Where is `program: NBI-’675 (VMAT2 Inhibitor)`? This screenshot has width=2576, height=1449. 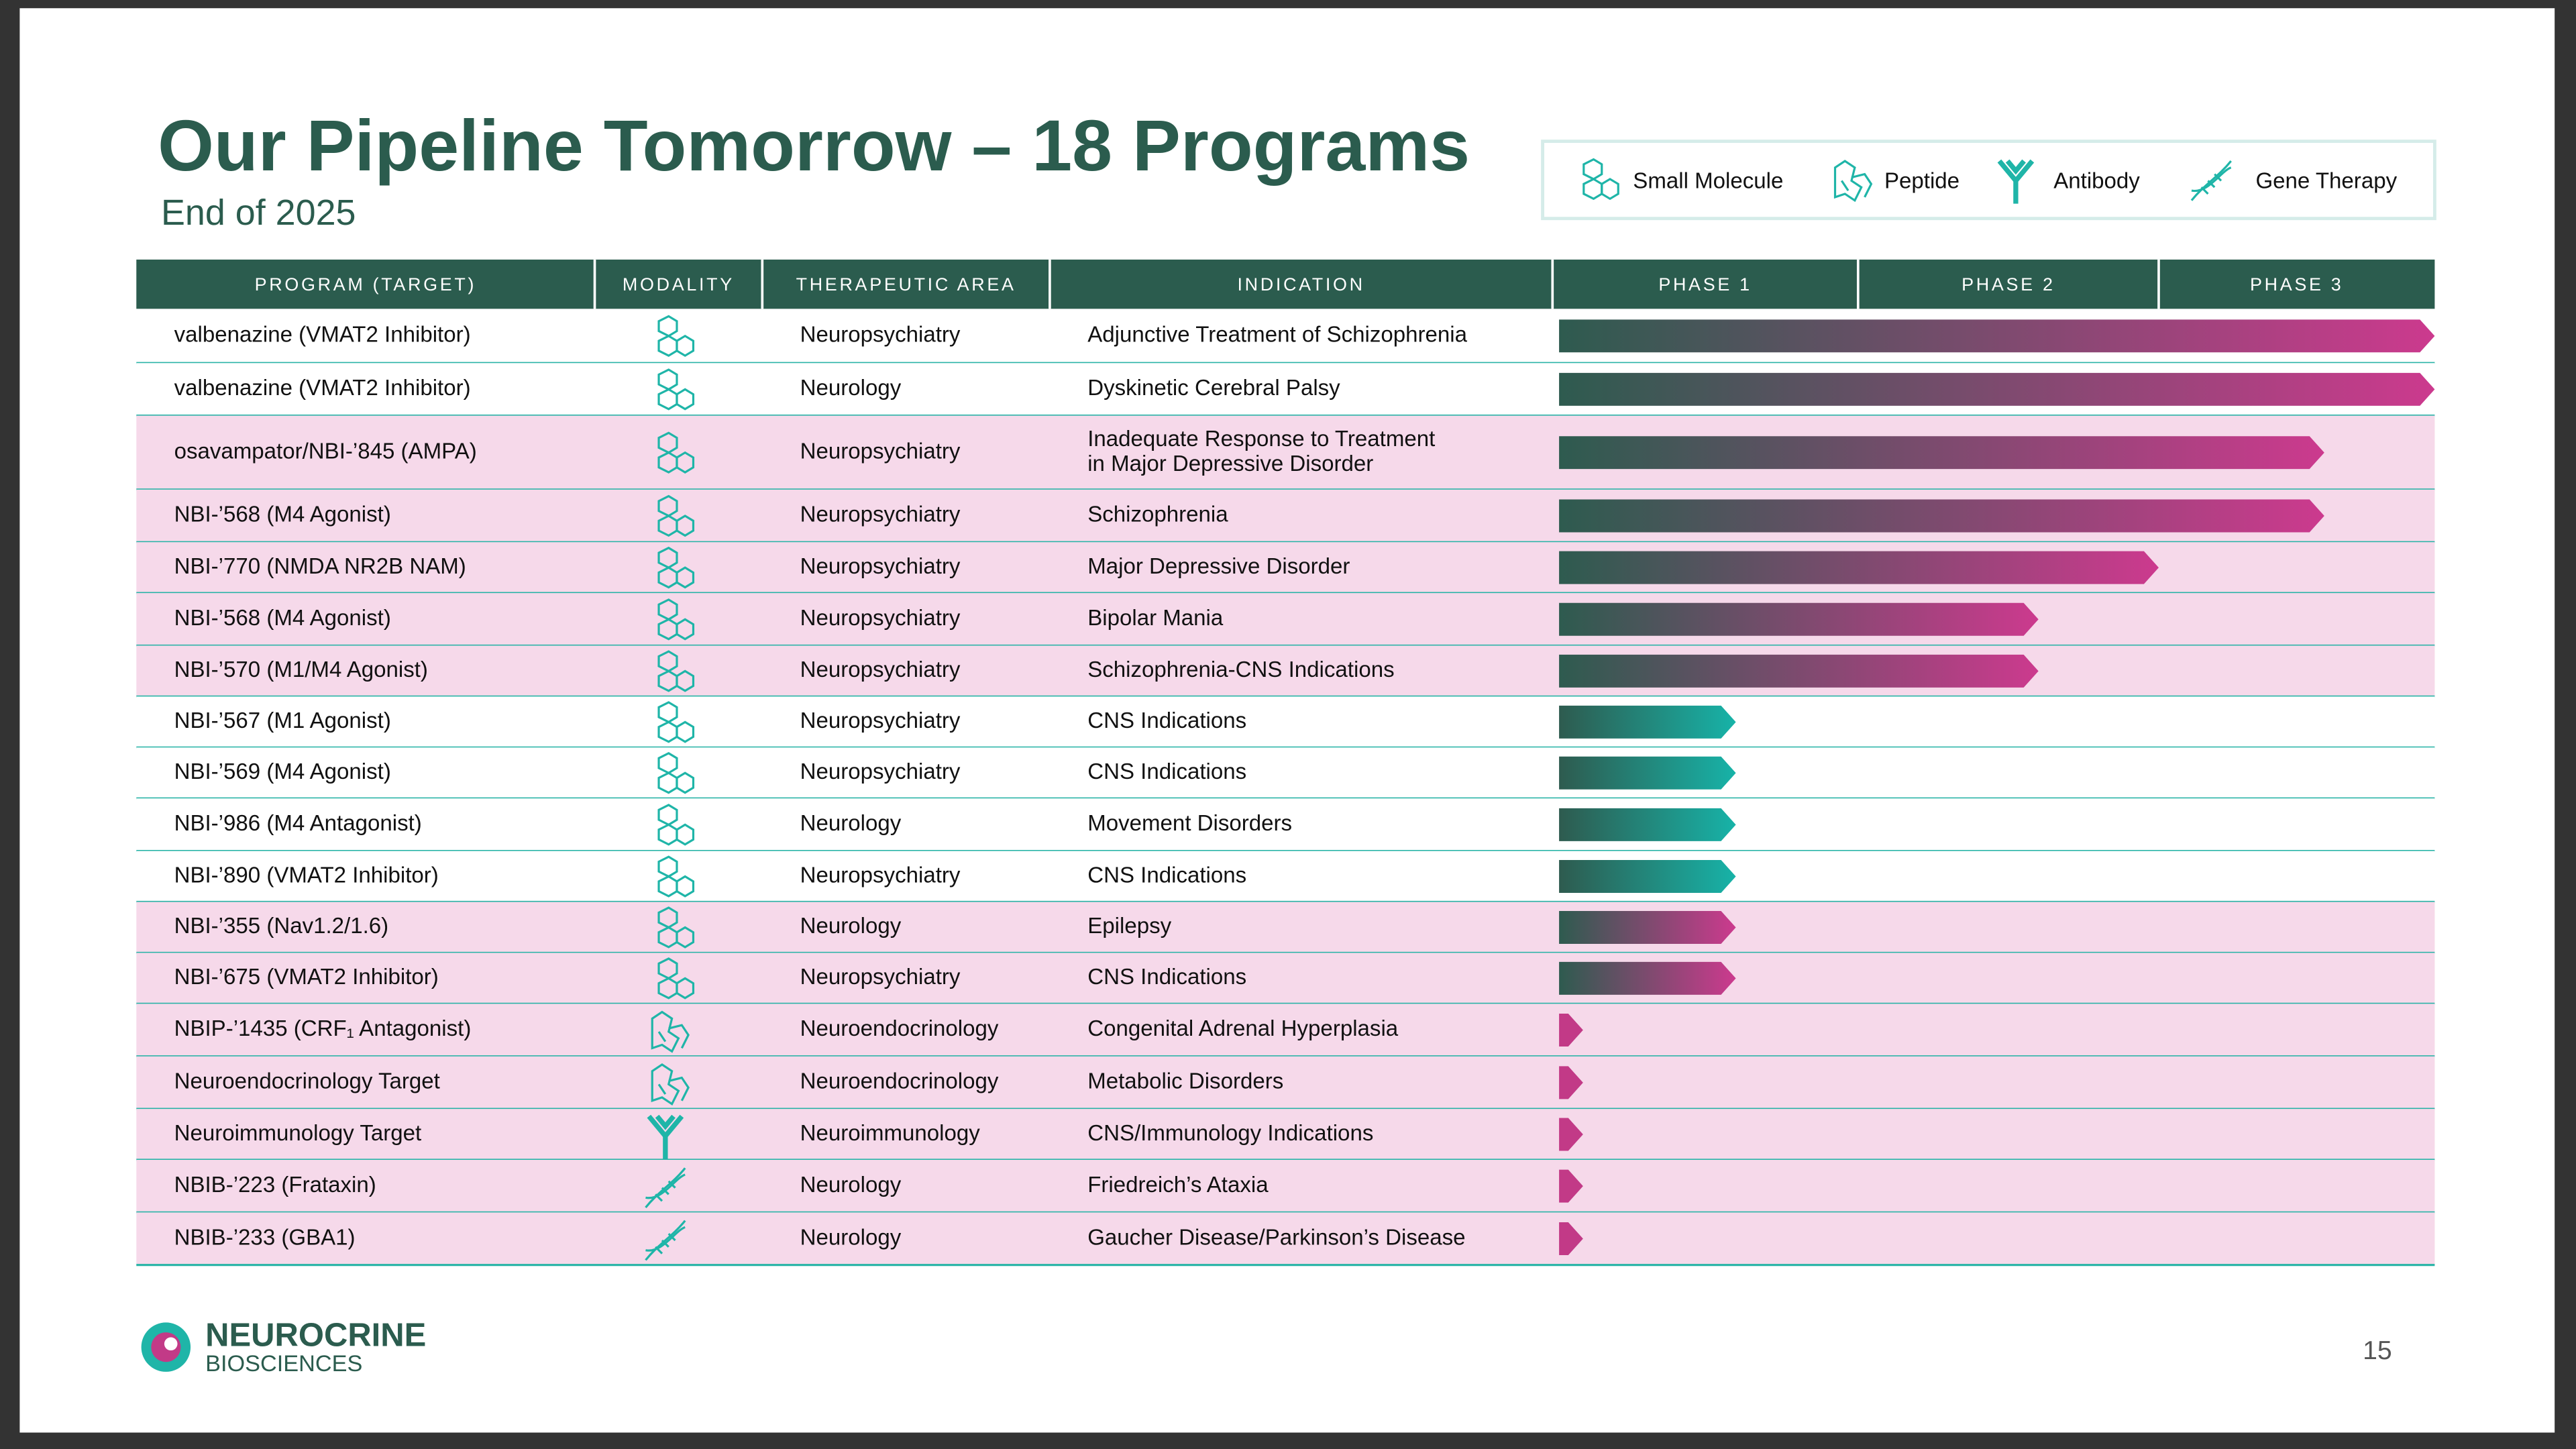
program: NBI-’675 (VMAT2 Inhibitor) is located at coordinates (306, 977).